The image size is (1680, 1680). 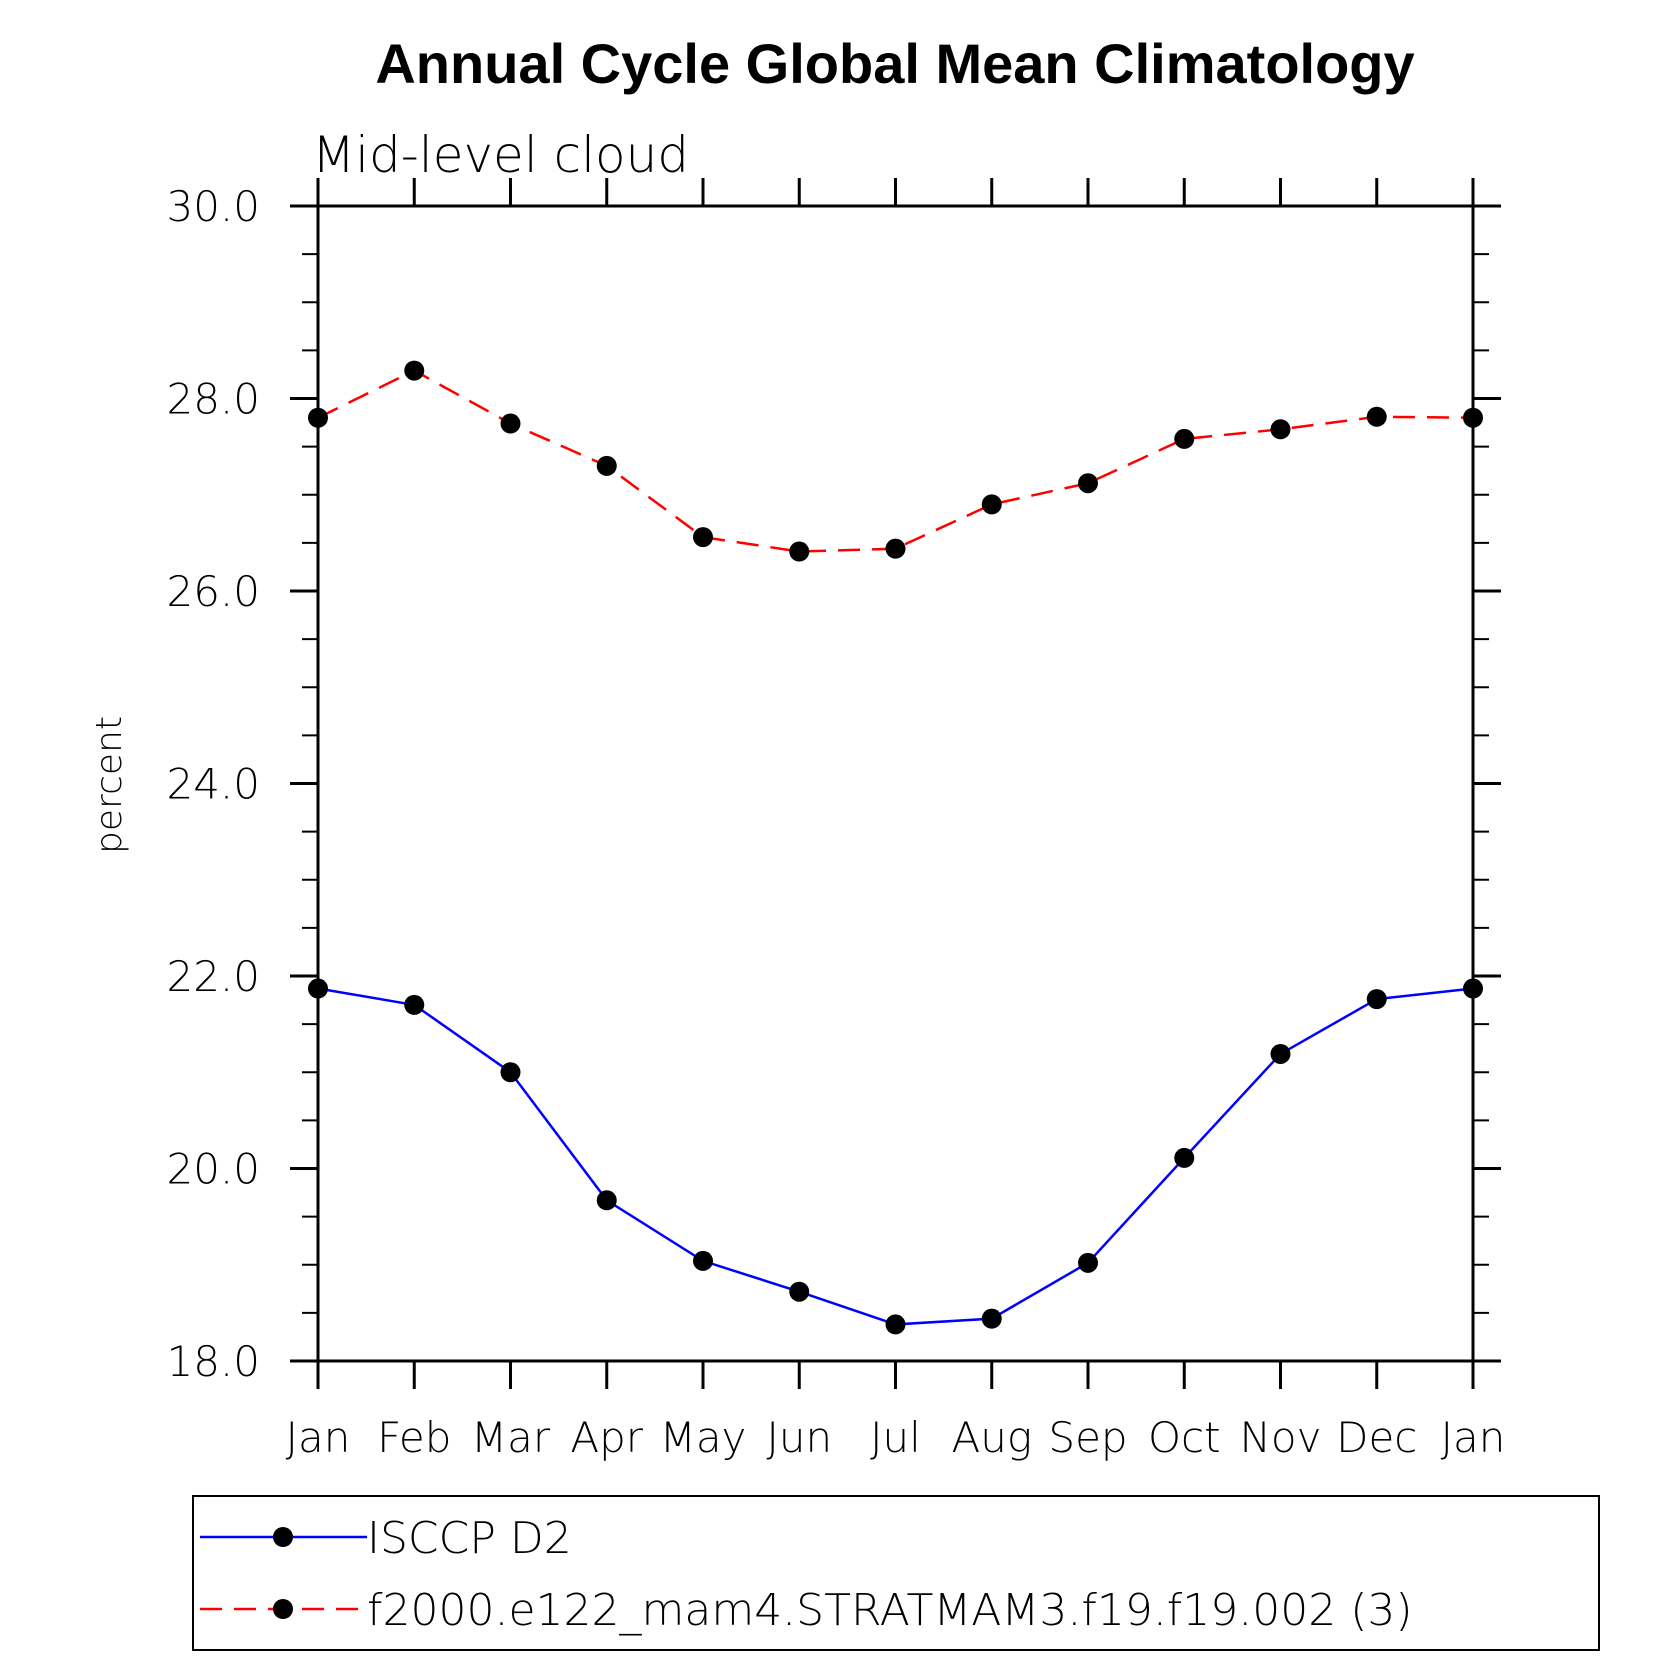 What do you see at coordinates (1281, 1437) in the screenshot?
I see `x-tick-label: Nov` at bounding box center [1281, 1437].